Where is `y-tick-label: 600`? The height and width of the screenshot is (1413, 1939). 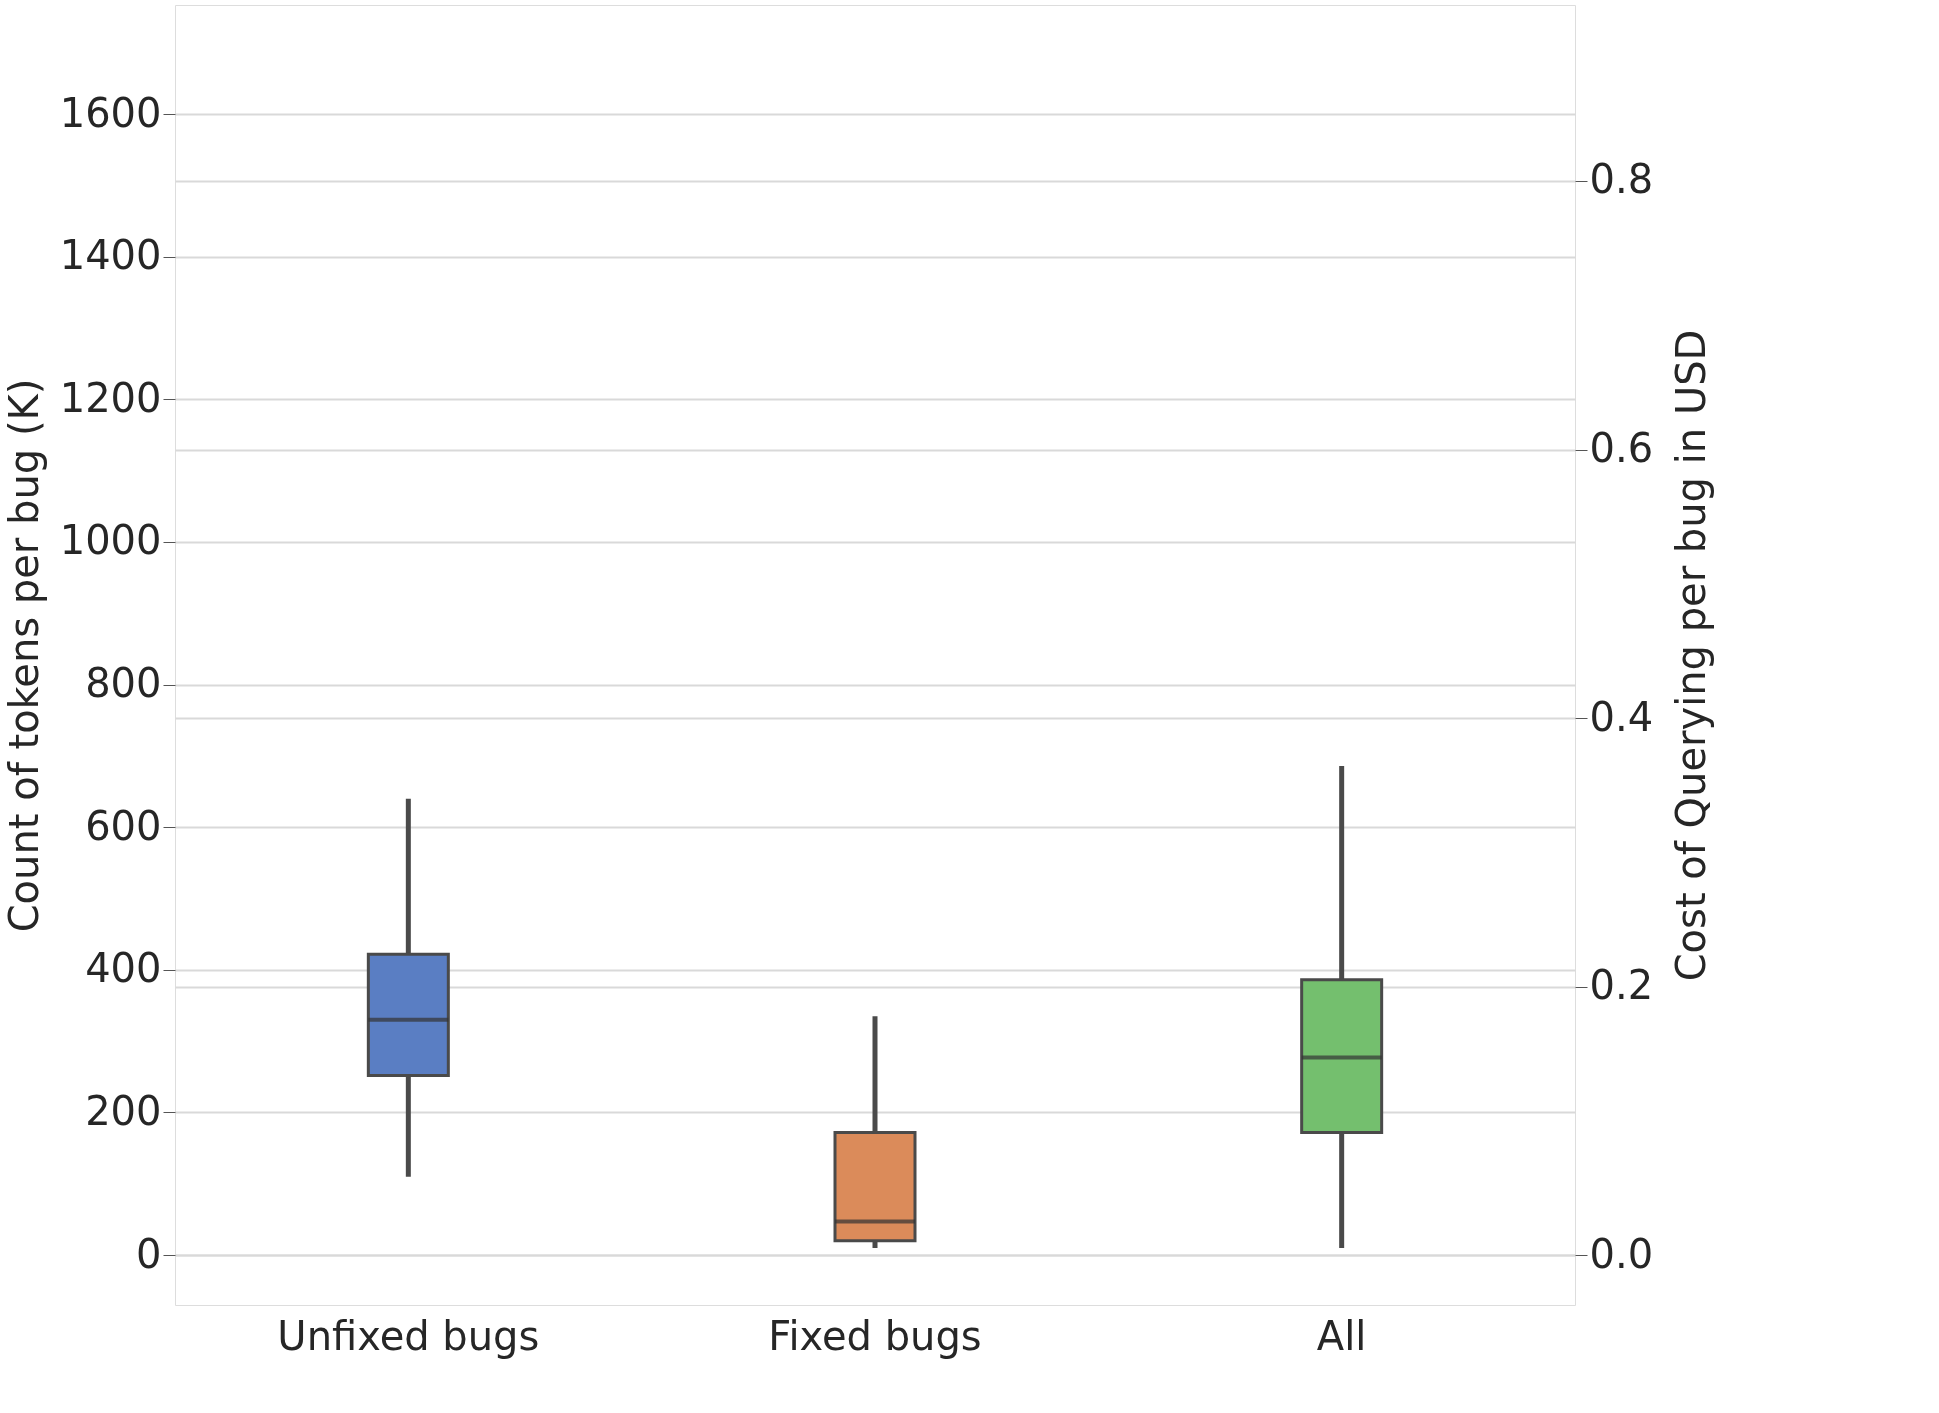 y-tick-label: 600 is located at coordinates (123, 825).